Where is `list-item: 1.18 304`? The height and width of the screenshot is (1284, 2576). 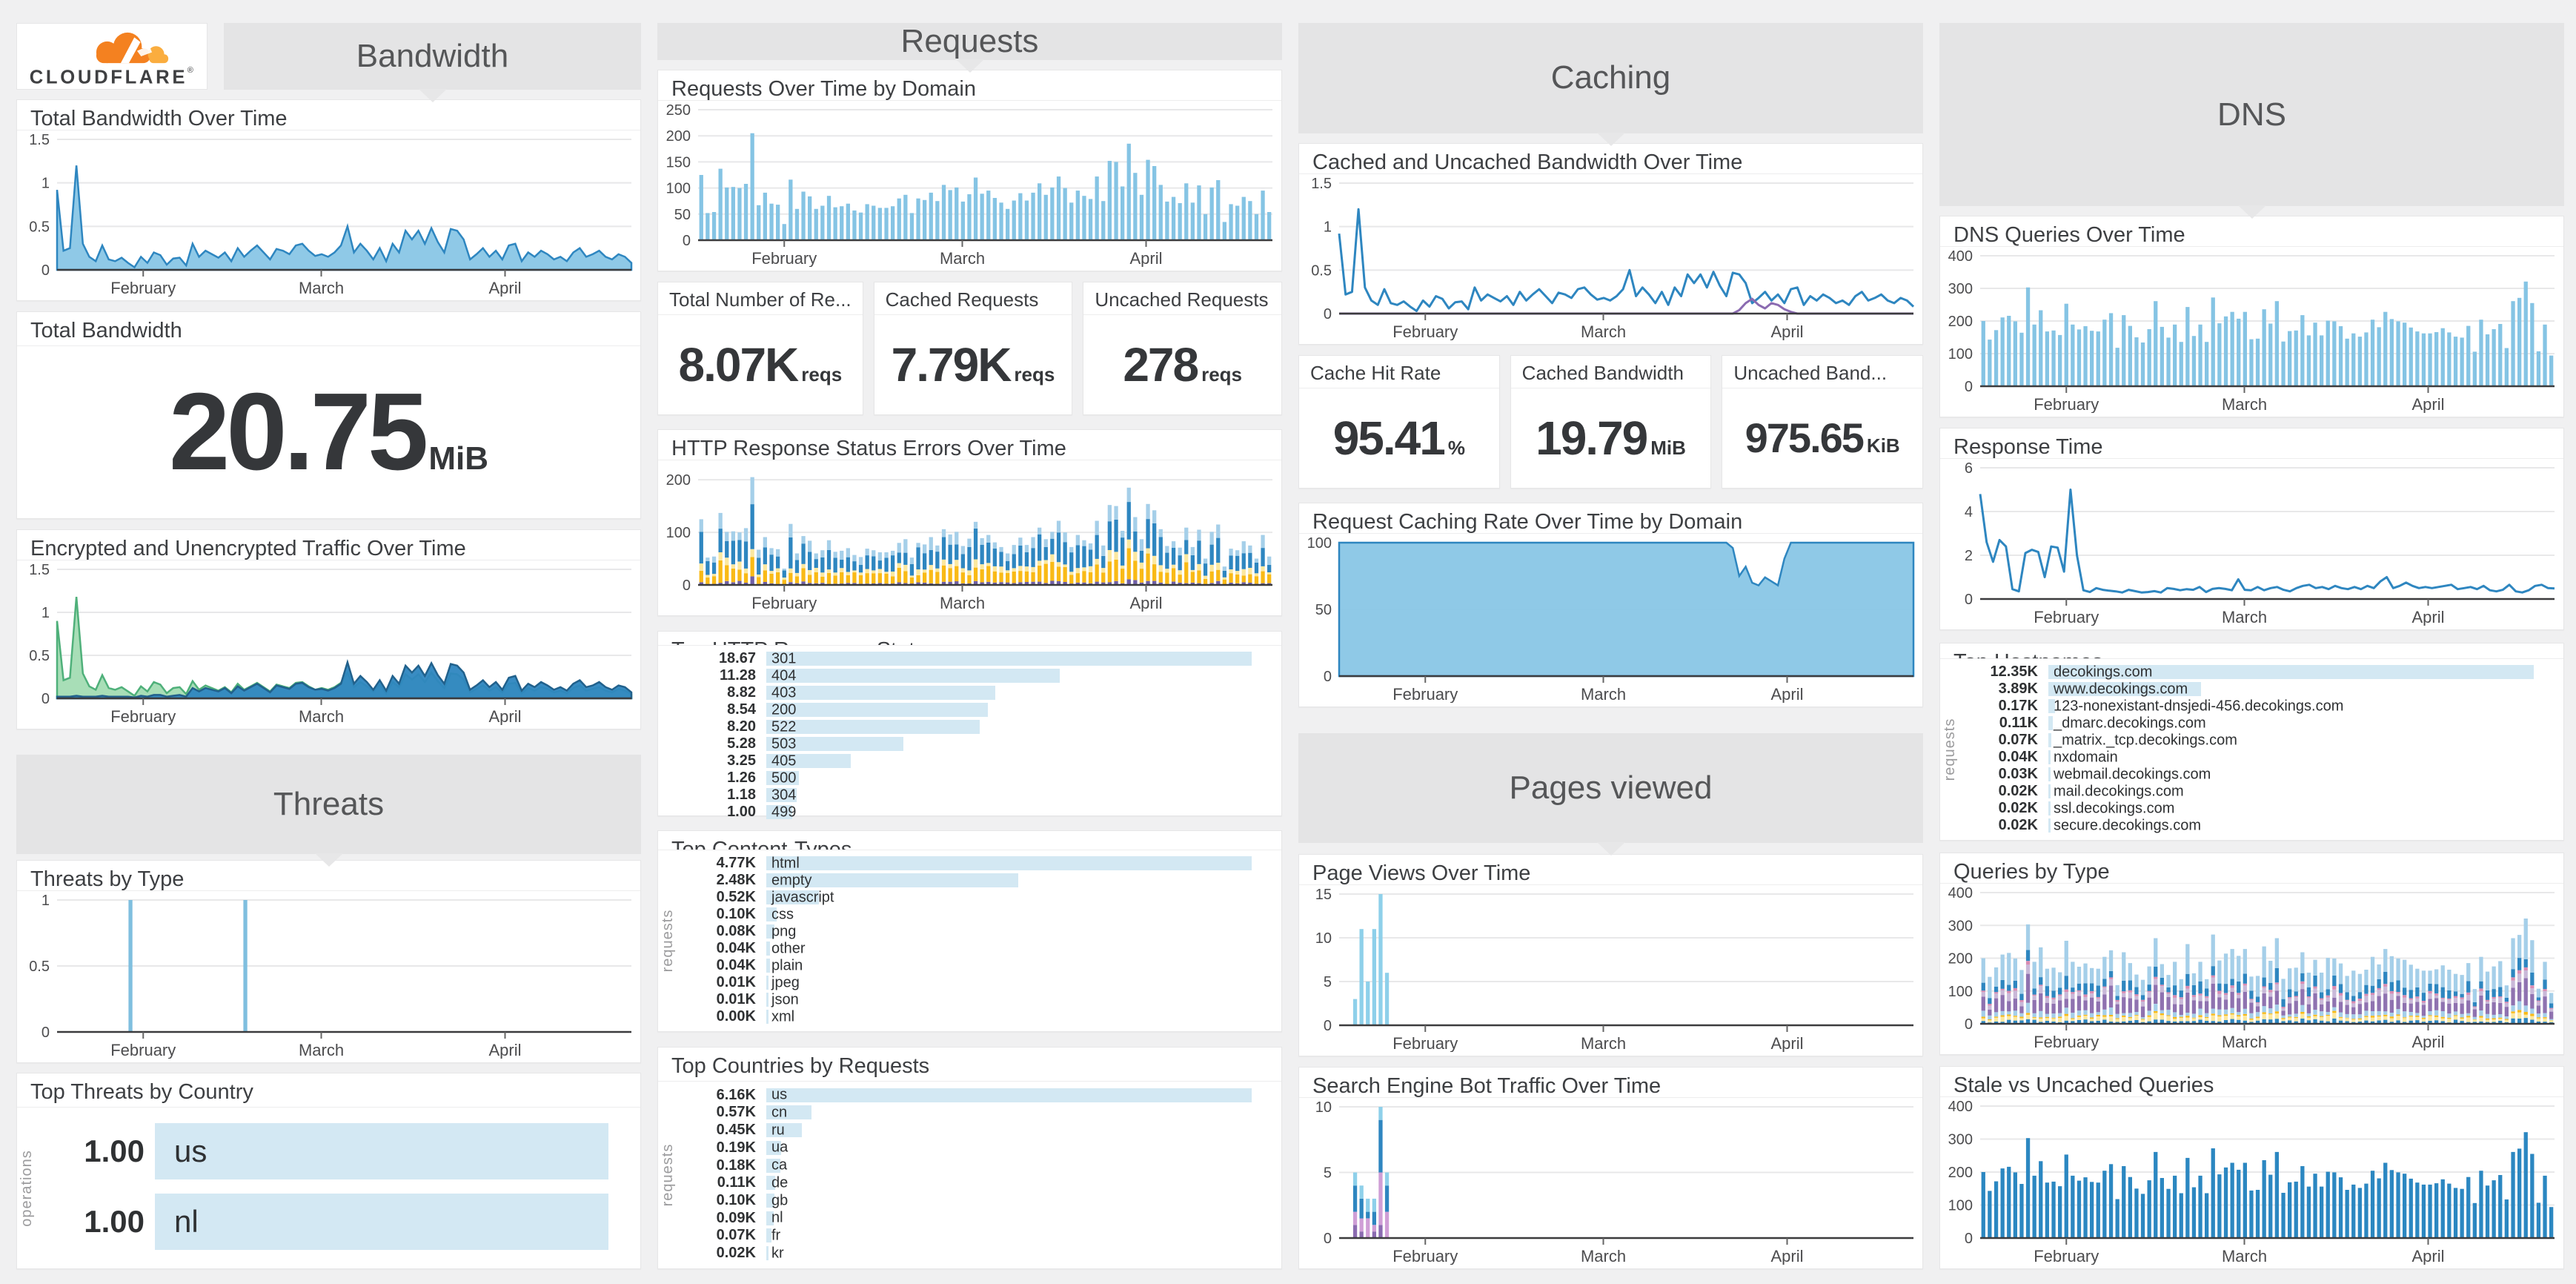 list-item: 1.18 304 is located at coordinates (973, 795).